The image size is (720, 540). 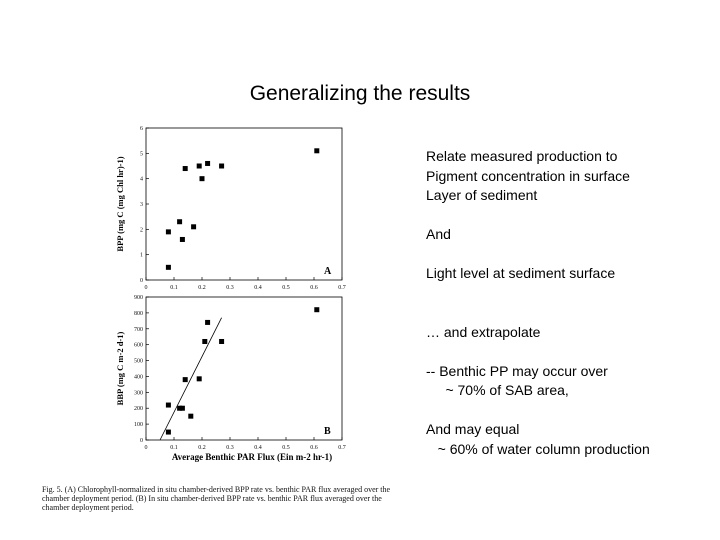 What do you see at coordinates (141, 230) in the screenshot?
I see `y-tick-label: 2` at bounding box center [141, 230].